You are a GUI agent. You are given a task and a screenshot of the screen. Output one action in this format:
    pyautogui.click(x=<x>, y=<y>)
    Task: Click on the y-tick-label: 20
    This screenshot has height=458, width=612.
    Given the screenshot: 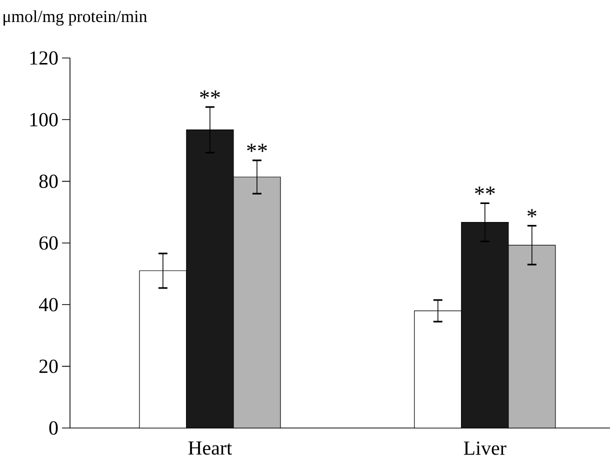 What is the action you would take?
    pyautogui.click(x=48, y=366)
    